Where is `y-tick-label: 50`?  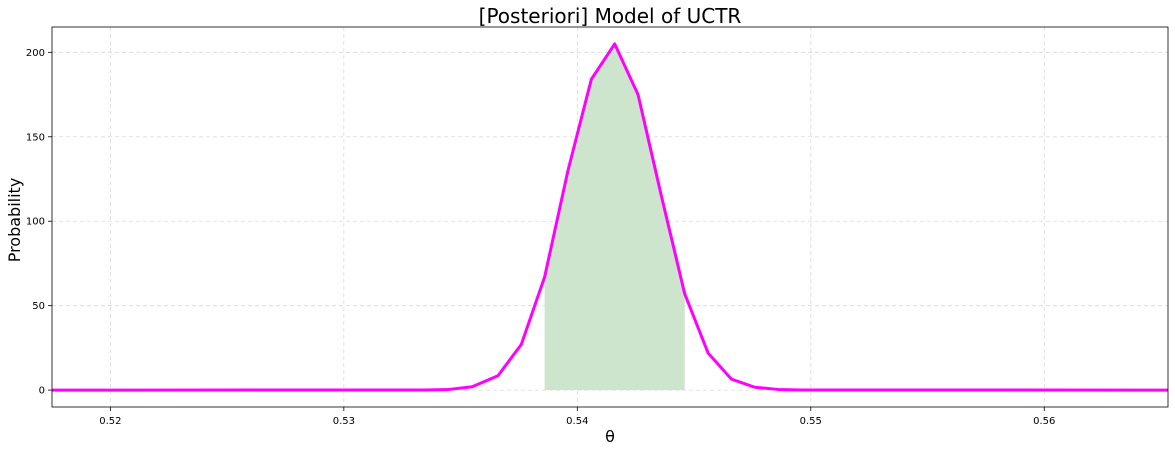 y-tick-label: 50 is located at coordinates (38, 306).